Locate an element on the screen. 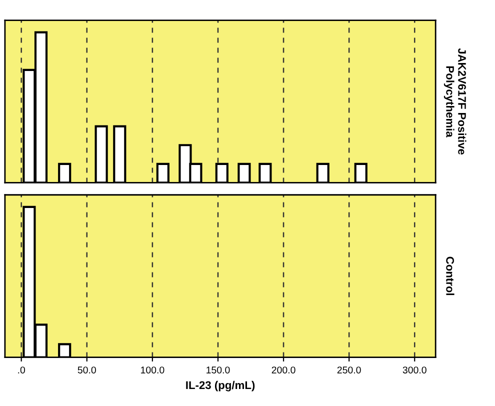  x-tick-label: 50.0 is located at coordinates (87, 370).